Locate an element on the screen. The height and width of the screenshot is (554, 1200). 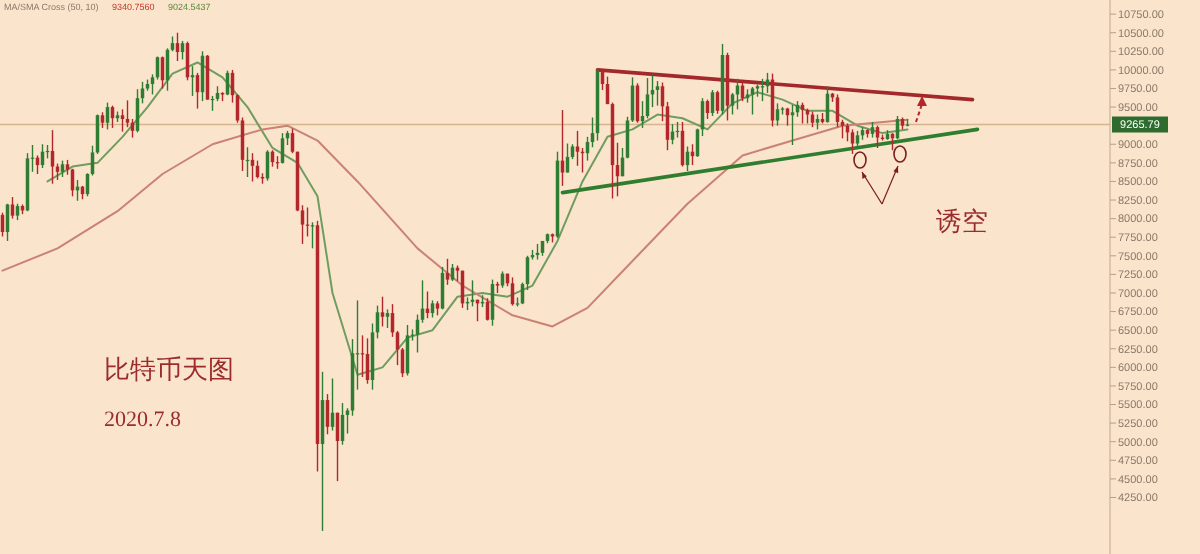
text: 比特币天图 is located at coordinates (169, 371).